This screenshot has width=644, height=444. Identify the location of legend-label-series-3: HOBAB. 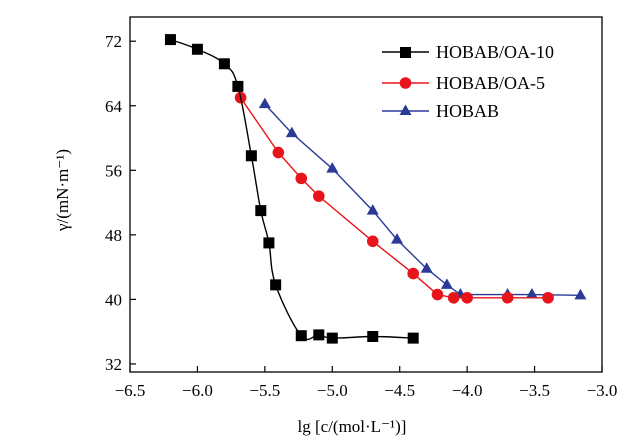
(467, 111).